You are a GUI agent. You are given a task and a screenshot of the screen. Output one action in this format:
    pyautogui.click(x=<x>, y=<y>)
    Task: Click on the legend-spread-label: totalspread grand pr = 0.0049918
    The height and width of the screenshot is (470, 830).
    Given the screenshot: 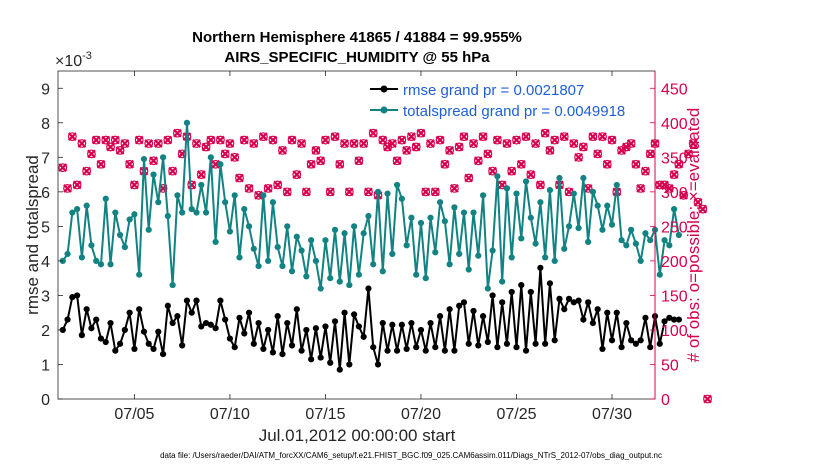 What is the action you would take?
    pyautogui.click(x=514, y=111)
    